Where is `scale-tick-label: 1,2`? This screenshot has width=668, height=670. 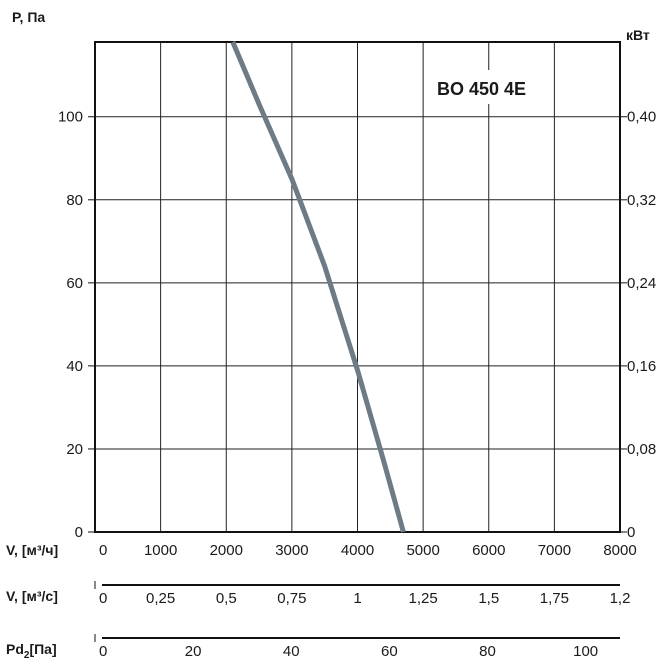 scale-tick-label: 1,2 is located at coordinates (620, 598).